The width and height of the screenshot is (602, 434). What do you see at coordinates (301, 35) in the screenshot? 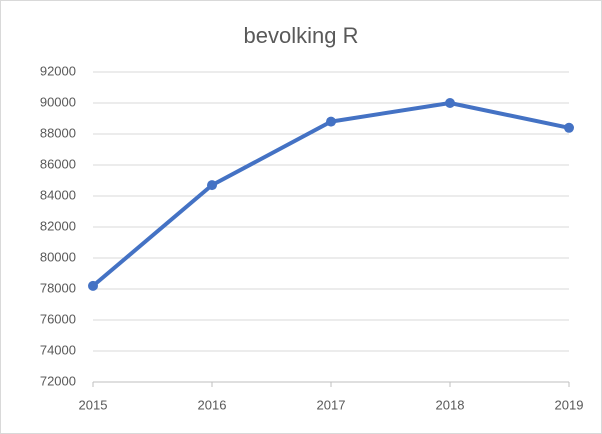
I see `chart-title: bevolking R` at bounding box center [301, 35].